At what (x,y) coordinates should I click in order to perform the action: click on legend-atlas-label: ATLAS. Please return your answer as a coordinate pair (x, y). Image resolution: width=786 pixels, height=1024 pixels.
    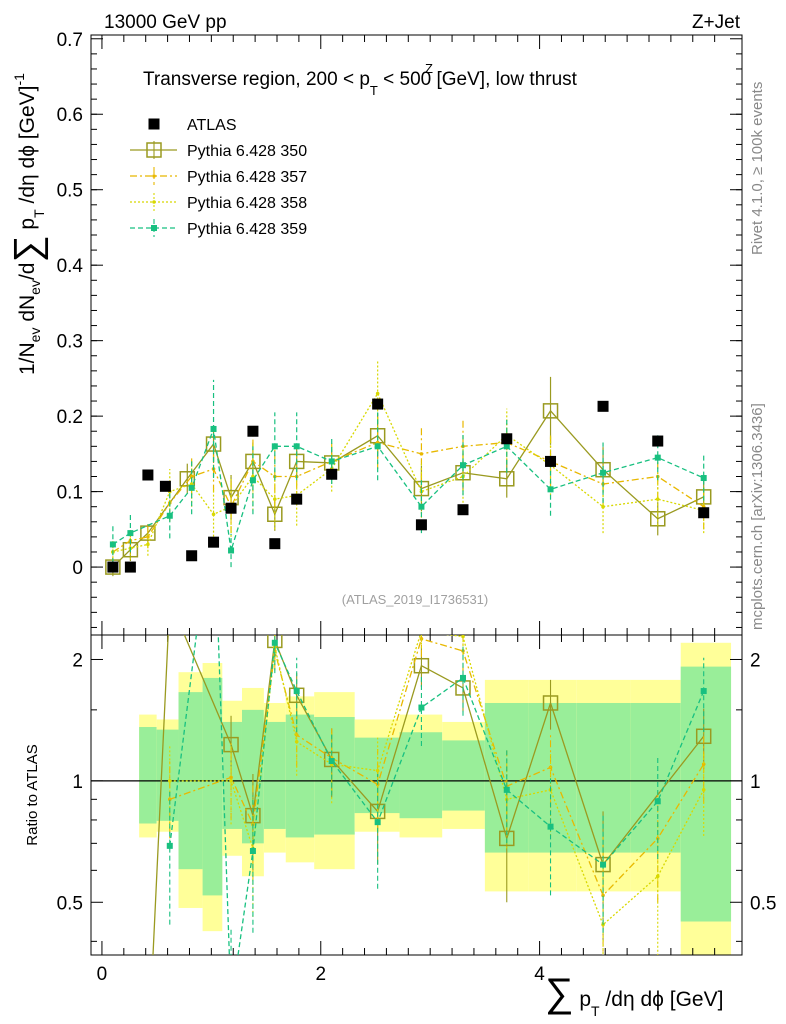
    Looking at the image, I should click on (212, 125).